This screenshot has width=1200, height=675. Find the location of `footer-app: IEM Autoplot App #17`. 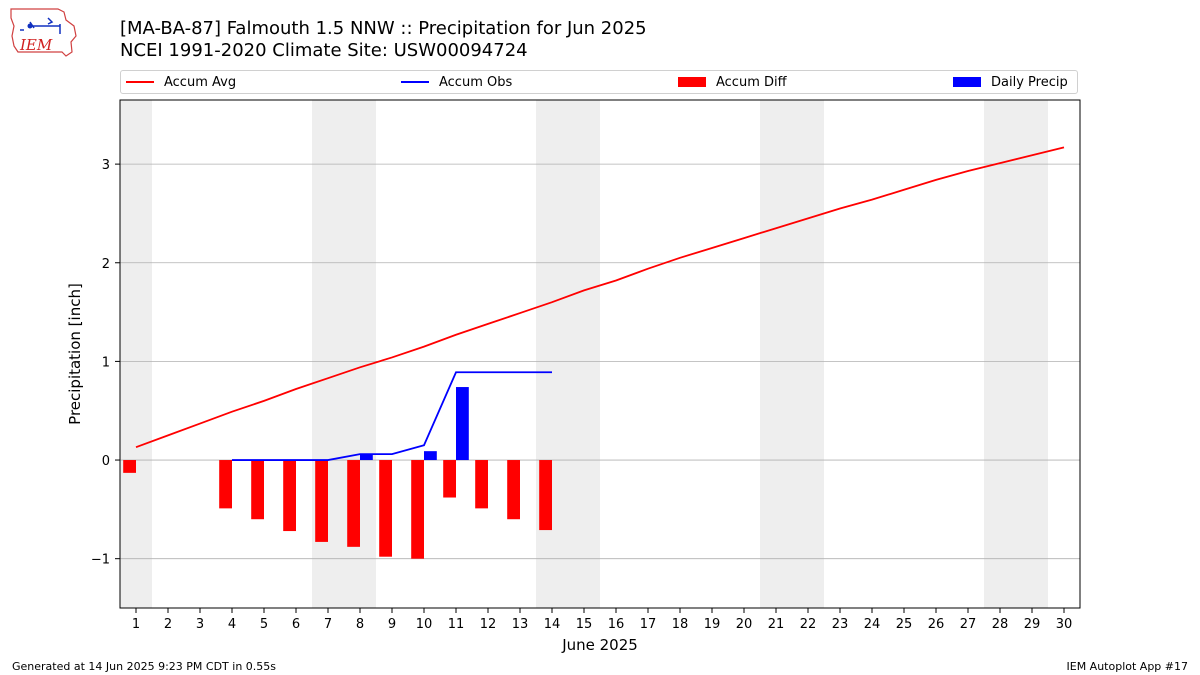

footer-app: IEM Autoplot App #17 is located at coordinates (1127, 666).